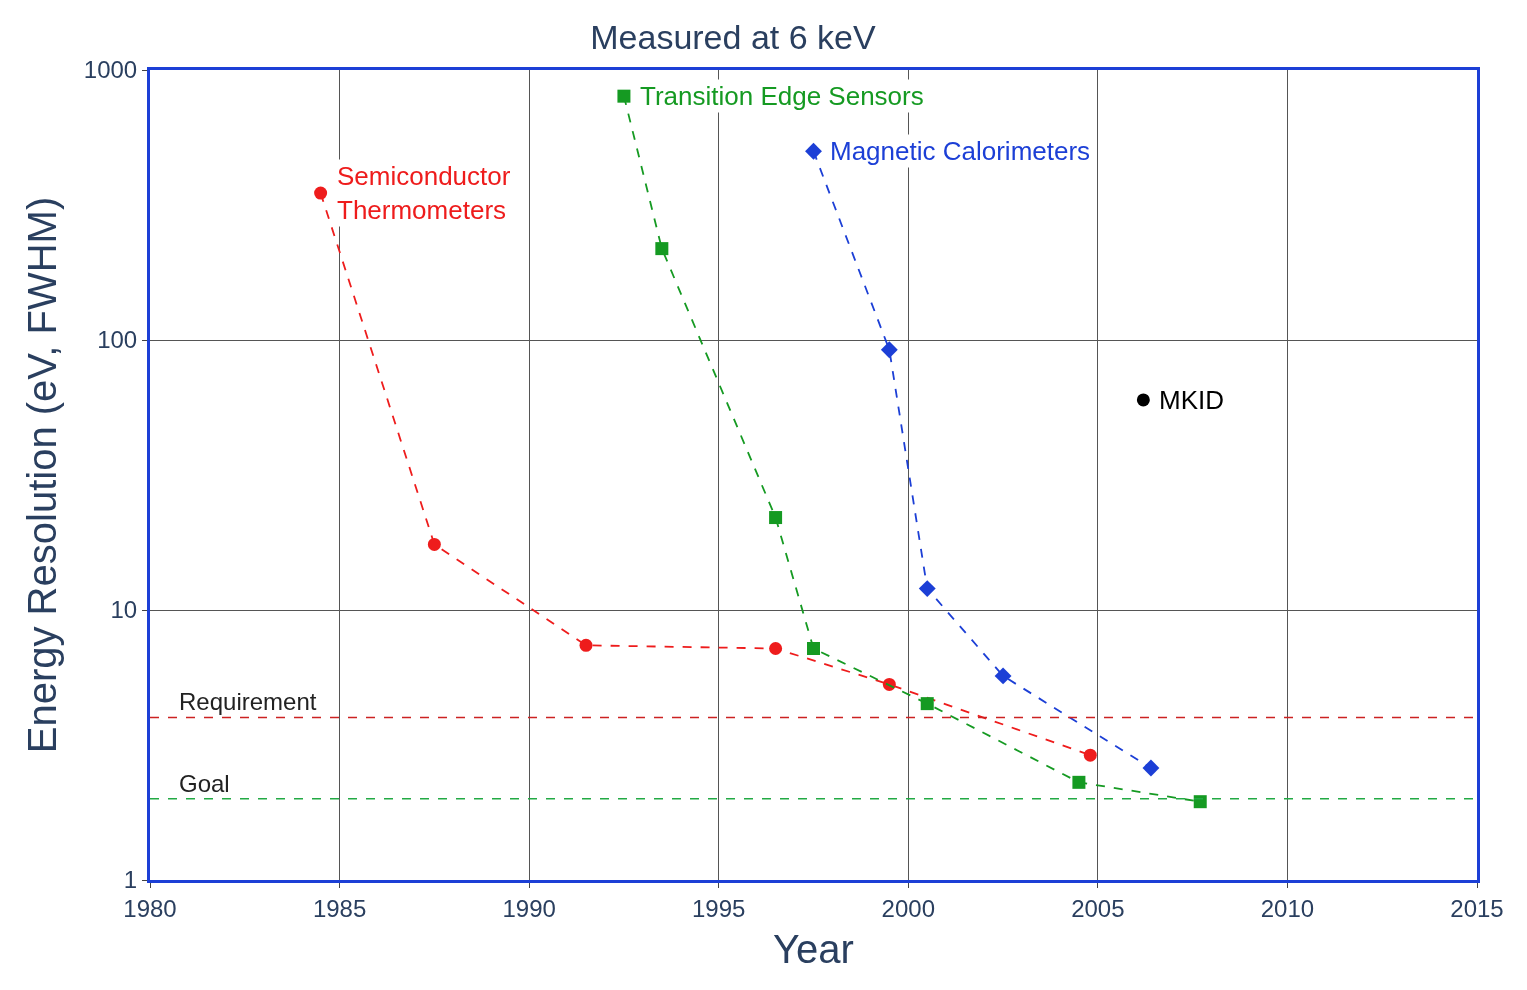  I want to click on chart-title: Measured at 6 keV, so click(733, 36).